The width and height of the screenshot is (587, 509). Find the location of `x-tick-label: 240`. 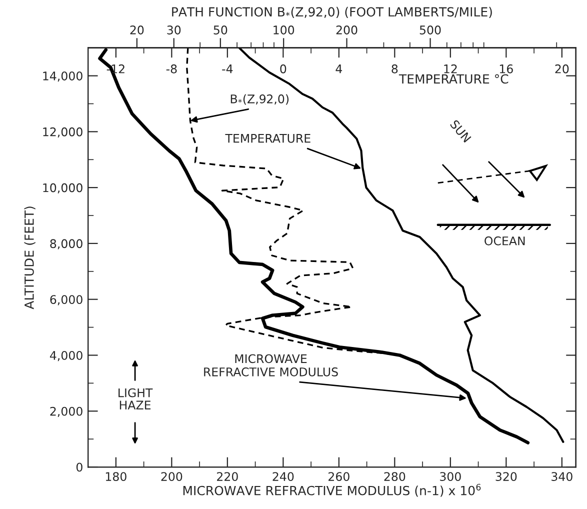

x-tick-label: 240 is located at coordinates (283, 477).